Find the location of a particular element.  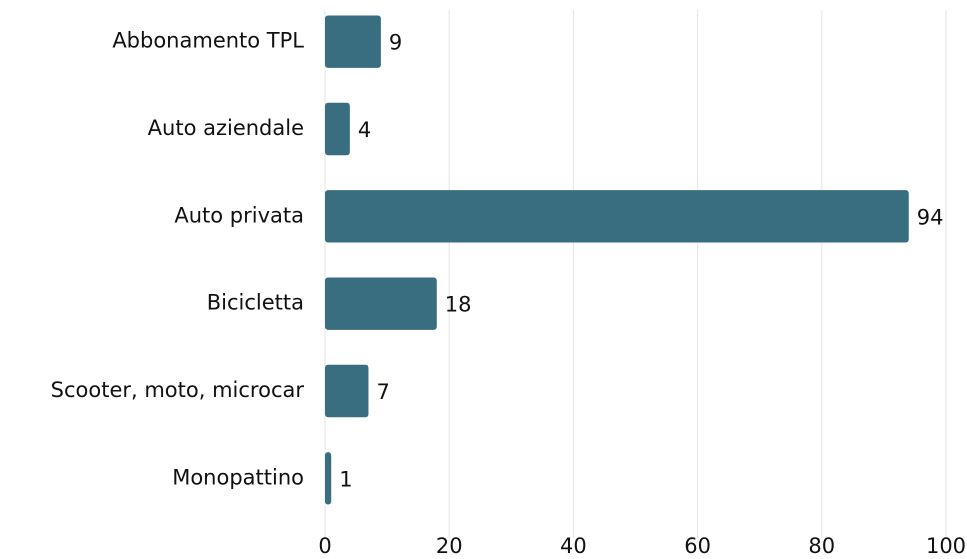

data-label: 4 is located at coordinates (364, 130).